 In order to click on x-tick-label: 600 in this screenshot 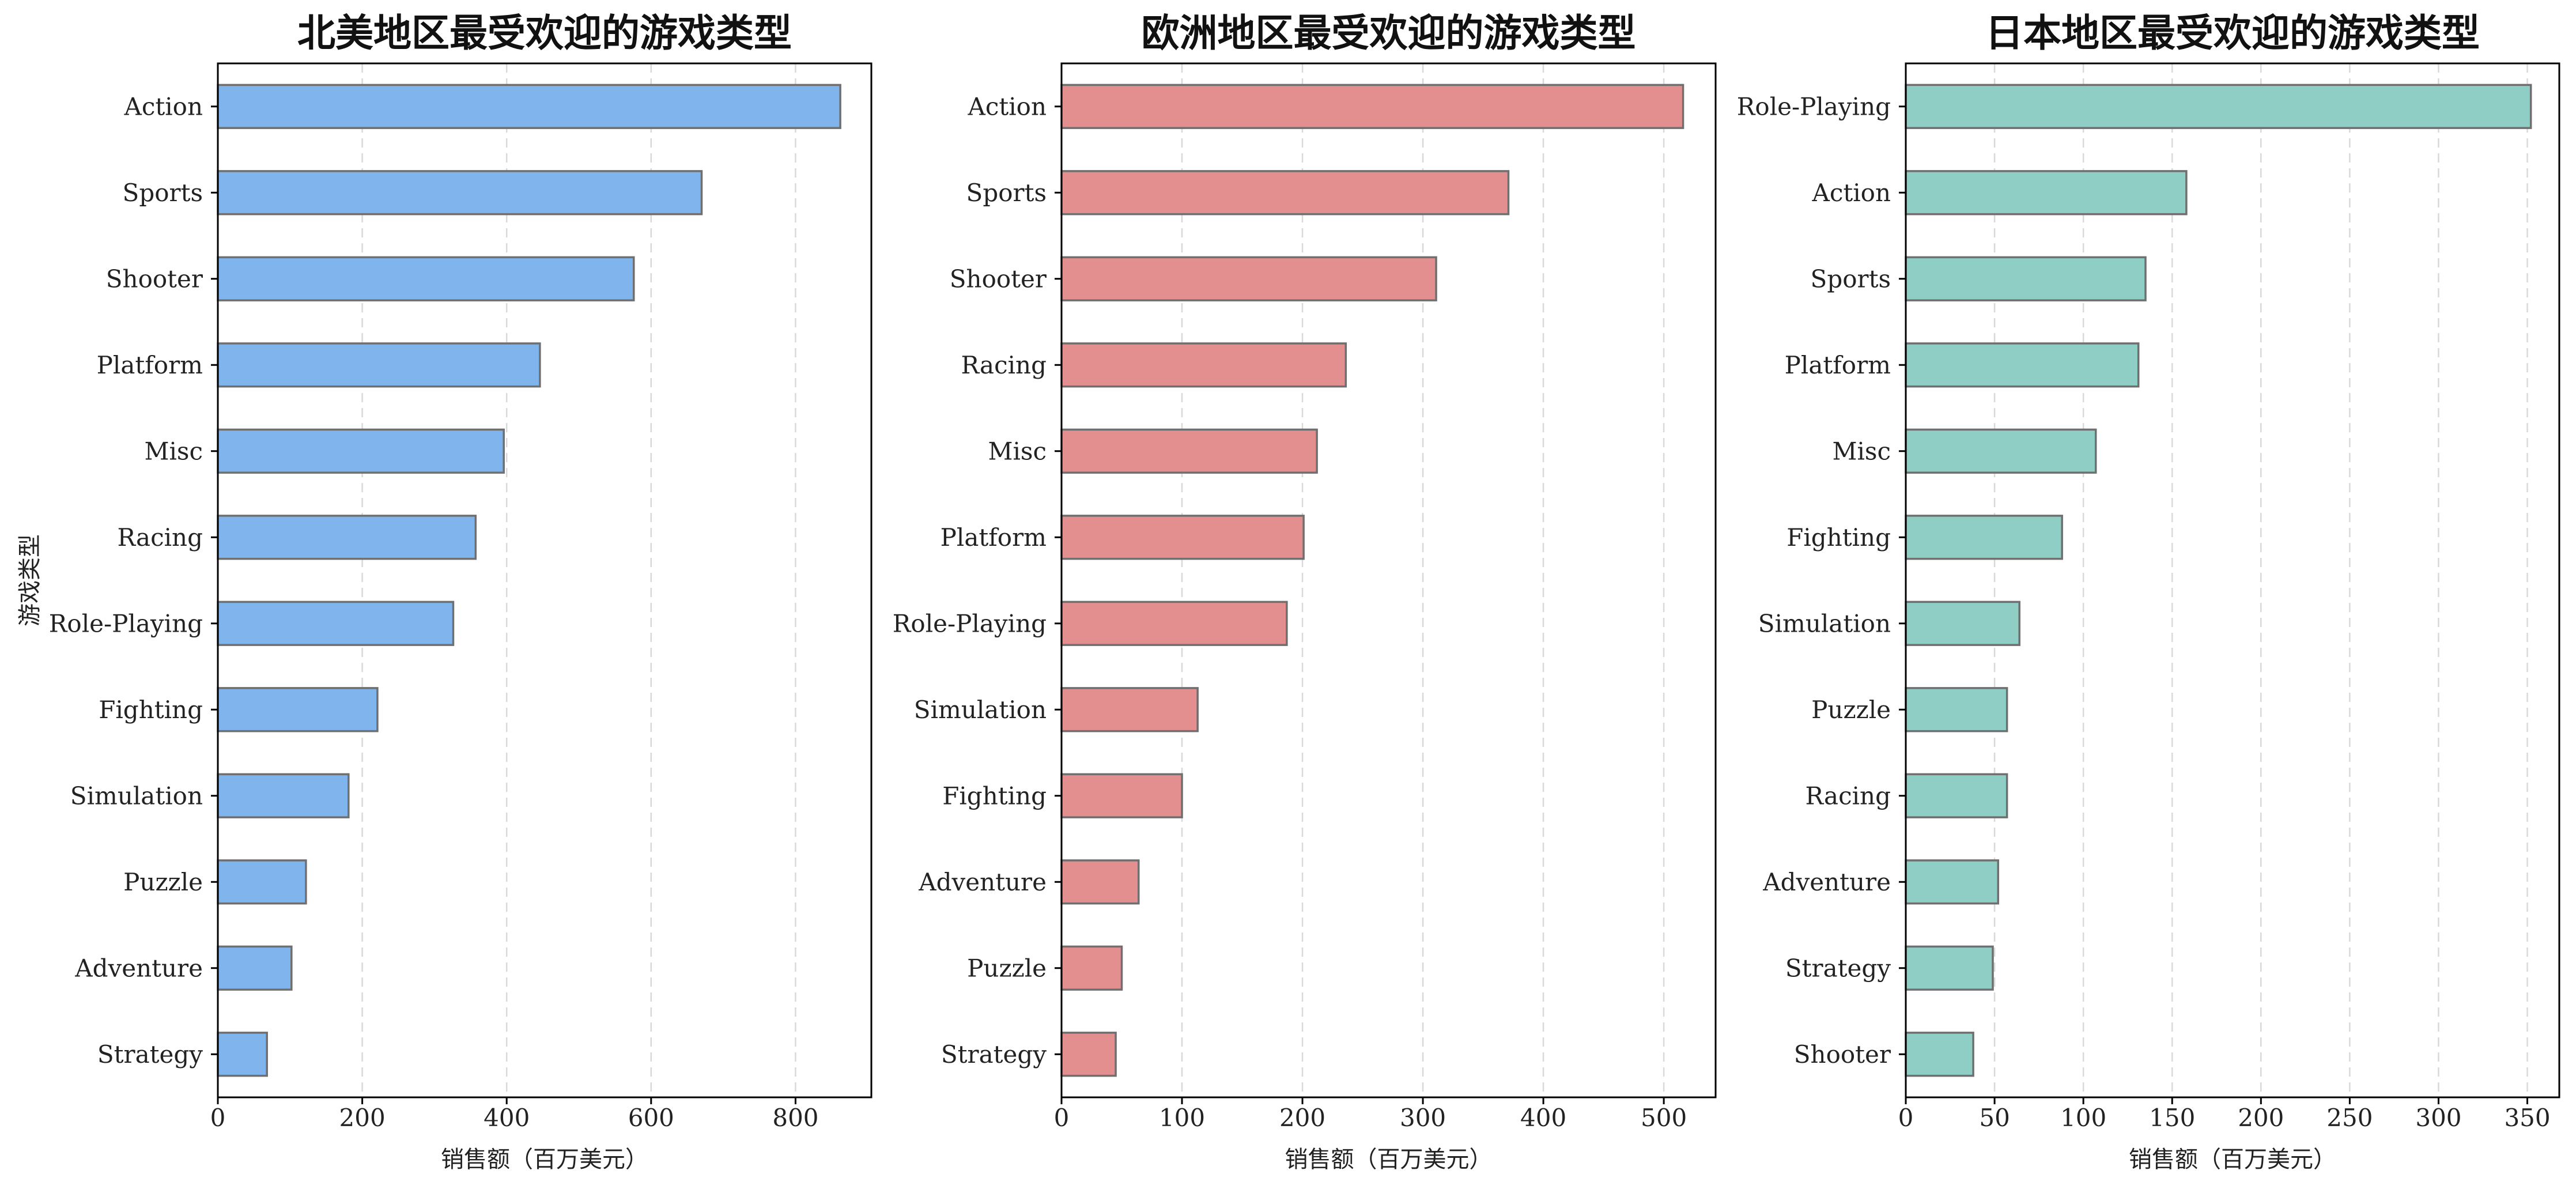, I will do `click(651, 1118)`.